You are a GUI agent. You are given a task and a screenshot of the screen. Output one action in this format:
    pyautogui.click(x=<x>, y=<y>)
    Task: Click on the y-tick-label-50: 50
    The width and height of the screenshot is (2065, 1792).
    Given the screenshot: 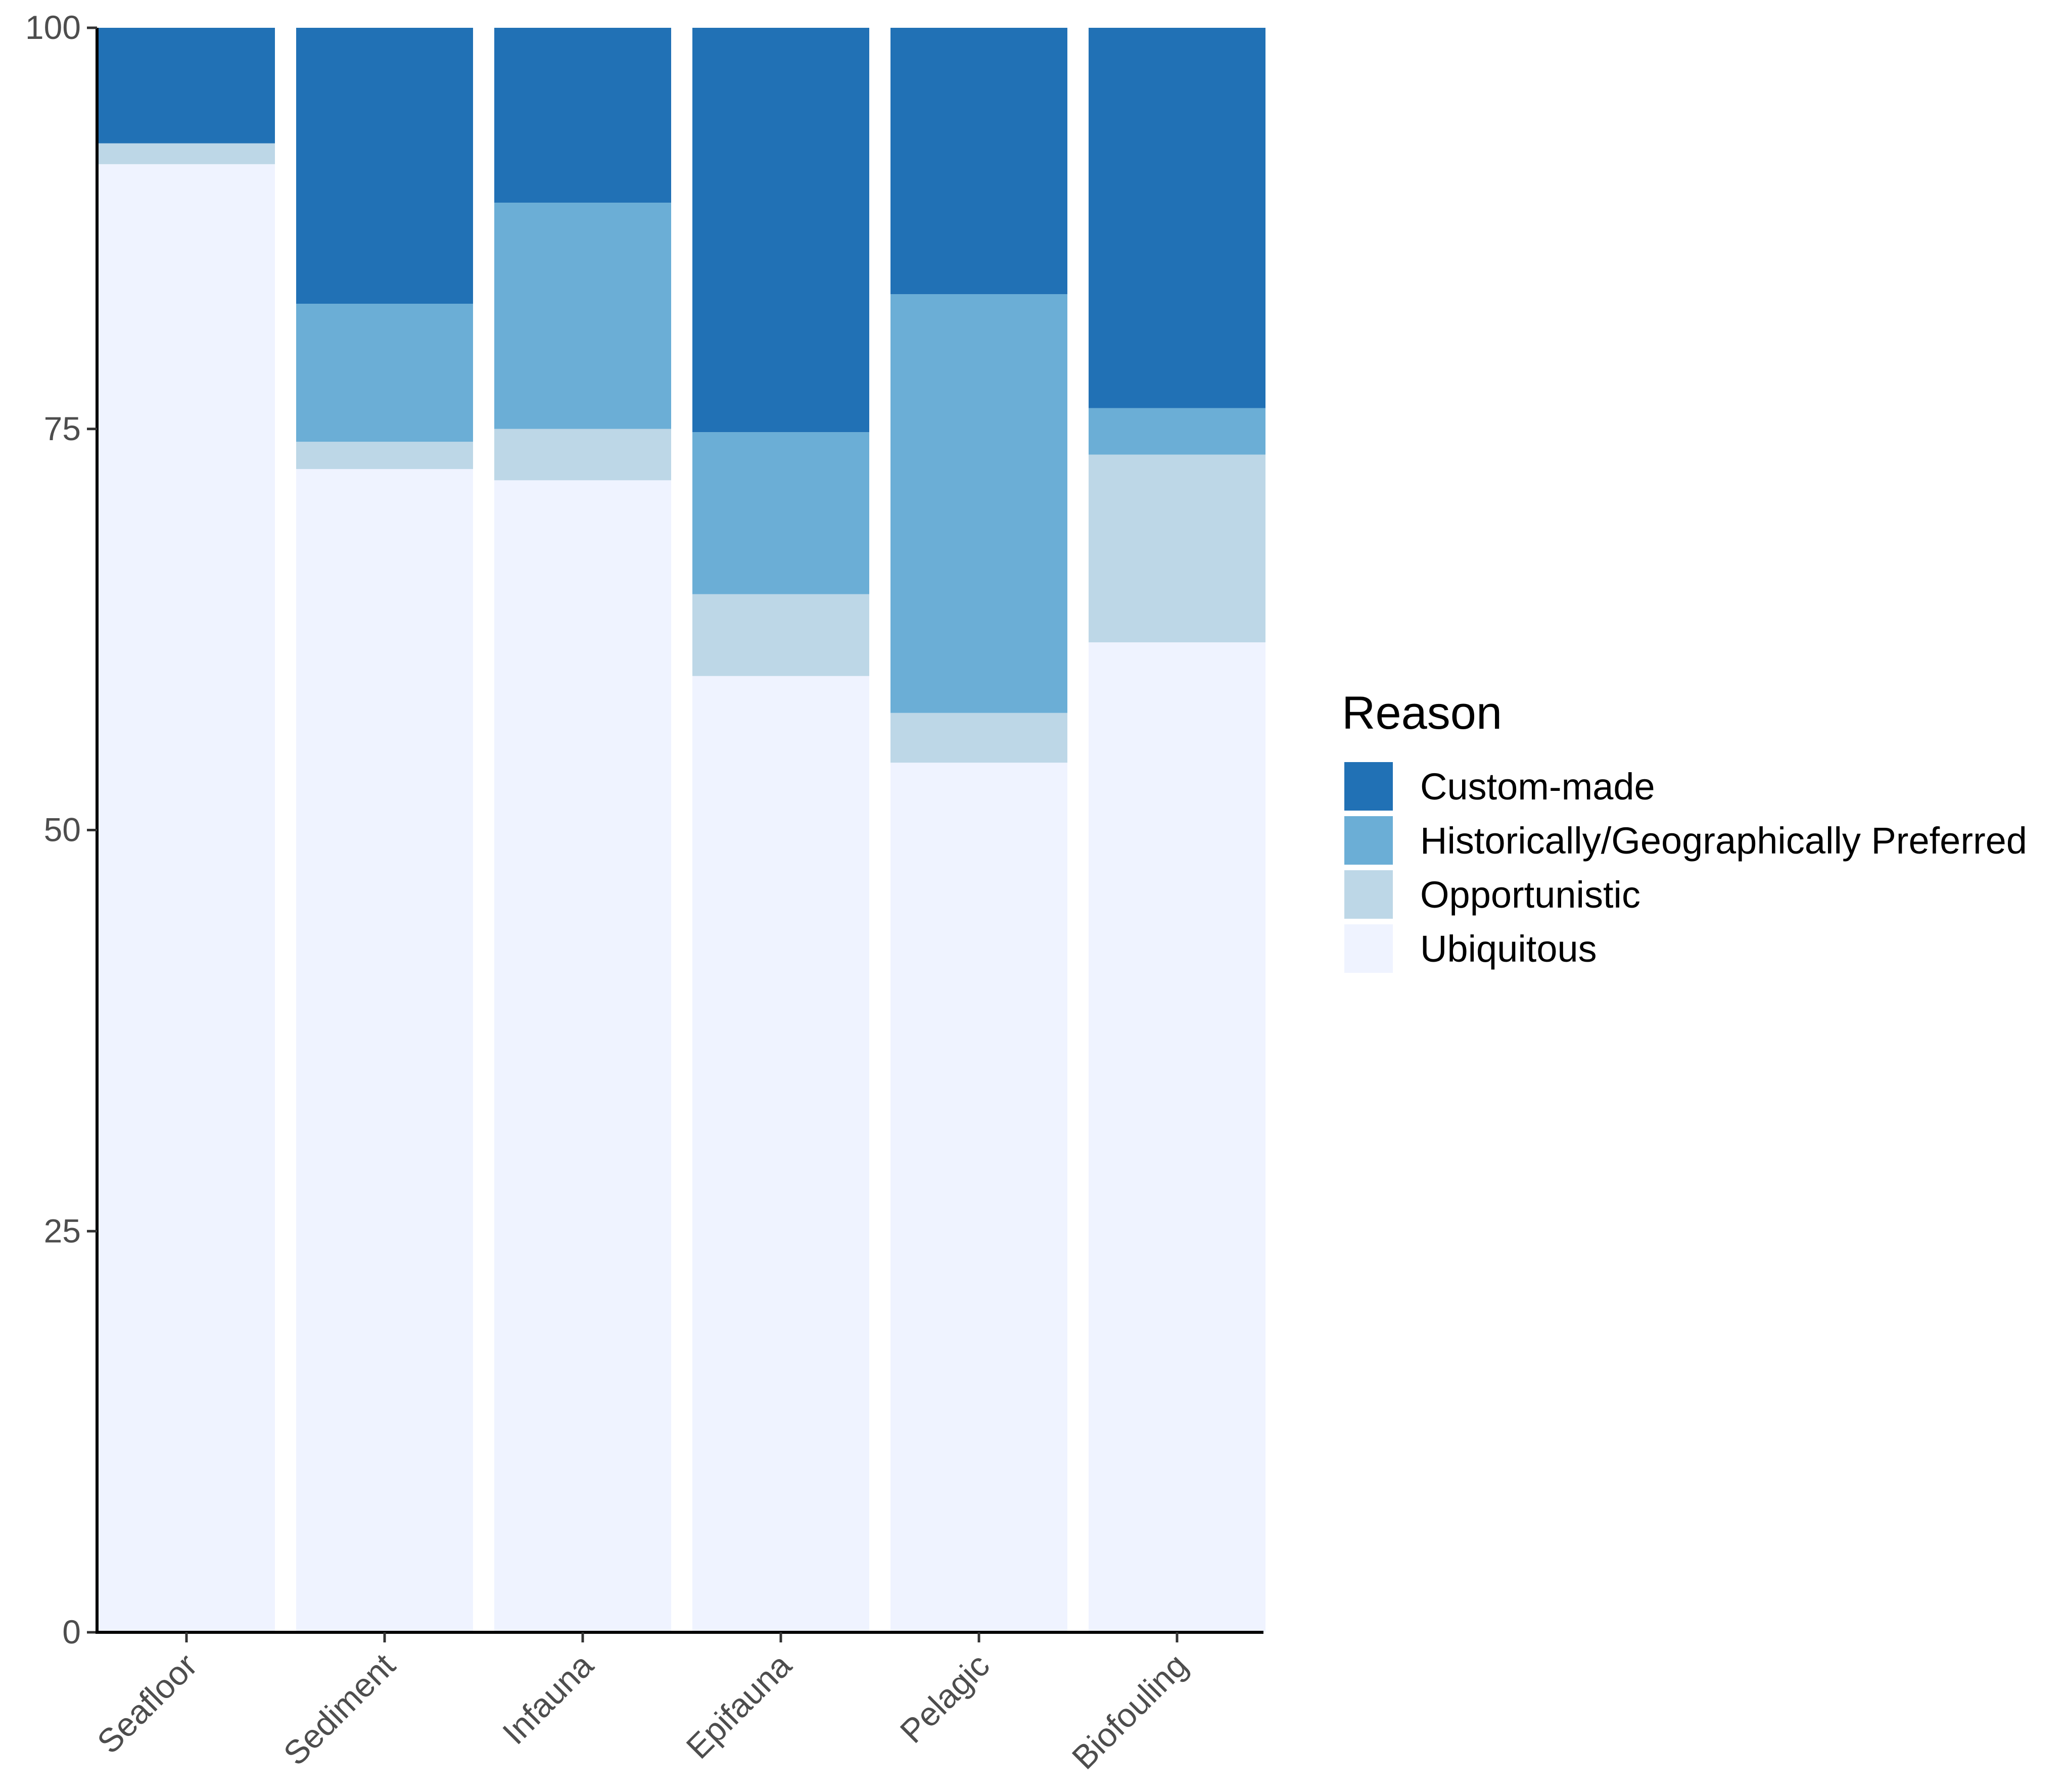 What is the action you would take?
    pyautogui.click(x=62, y=830)
    